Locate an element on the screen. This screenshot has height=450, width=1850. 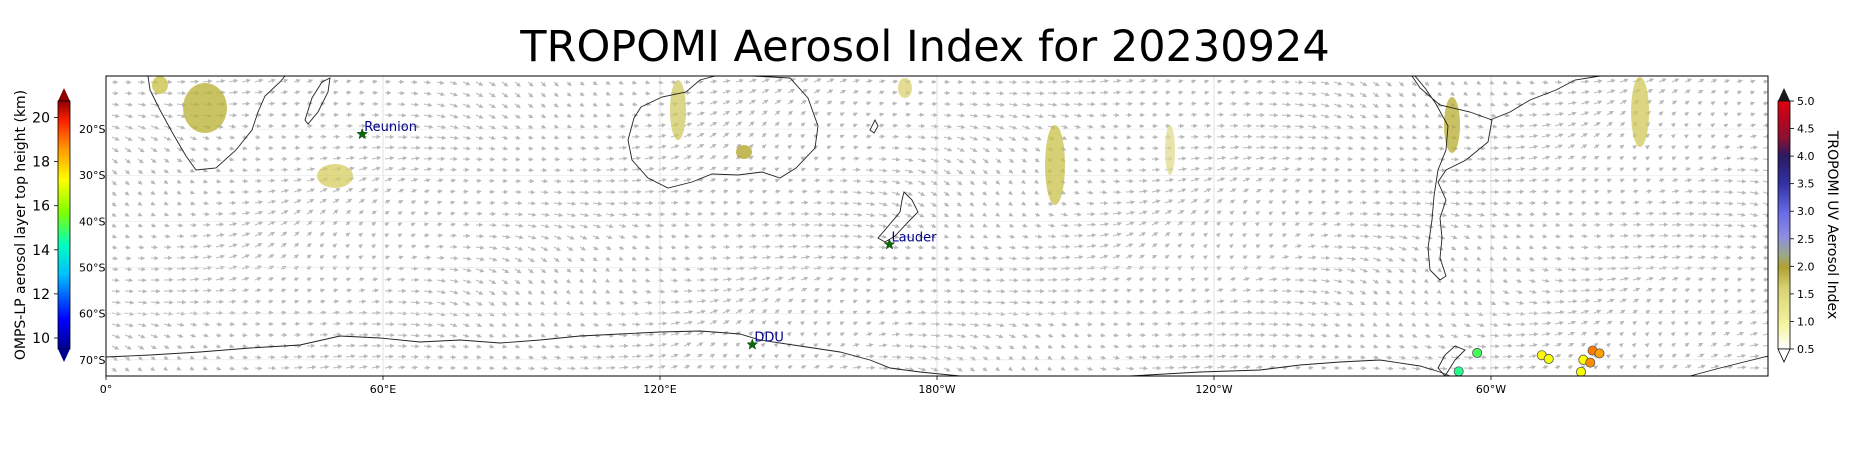
aerosol-patch-africa is located at coordinates (205, 108).